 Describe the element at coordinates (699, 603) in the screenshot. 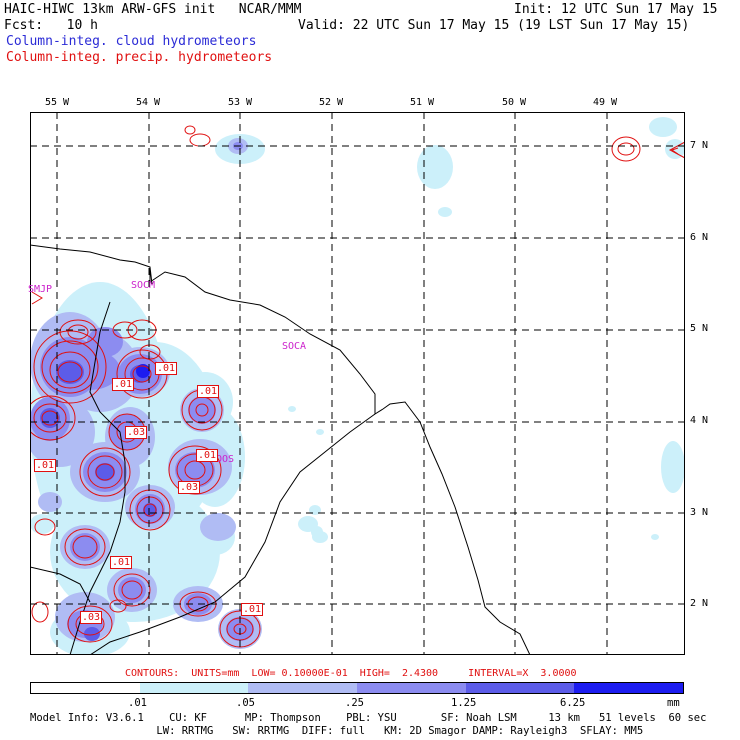

I see `lat-label: 2 N` at that location.